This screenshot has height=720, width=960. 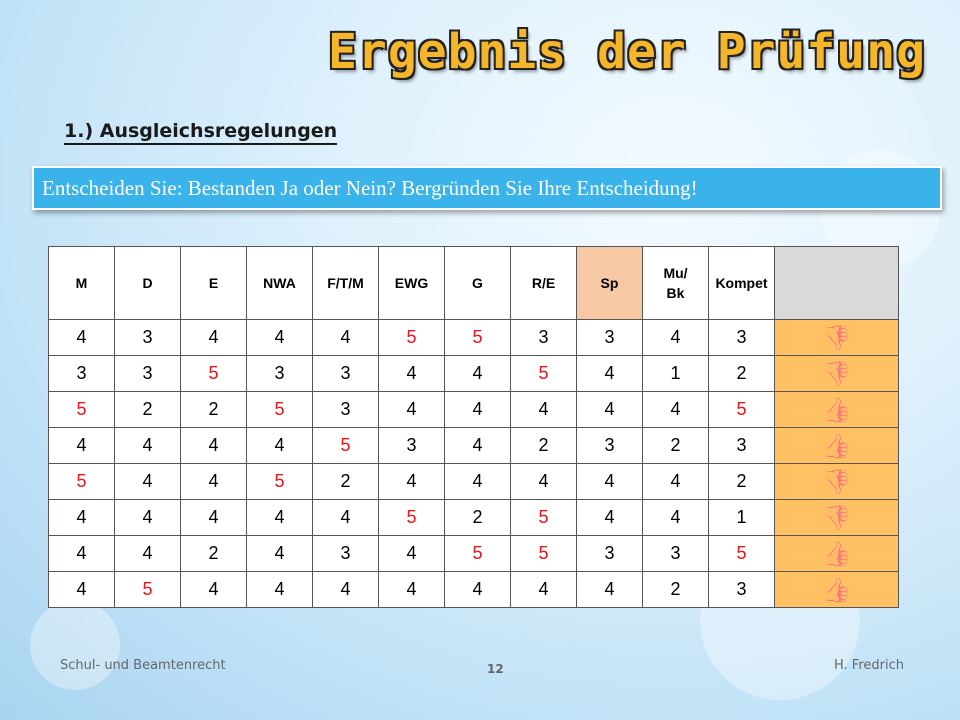 I want to click on column-header: R/E, so click(x=543, y=283).